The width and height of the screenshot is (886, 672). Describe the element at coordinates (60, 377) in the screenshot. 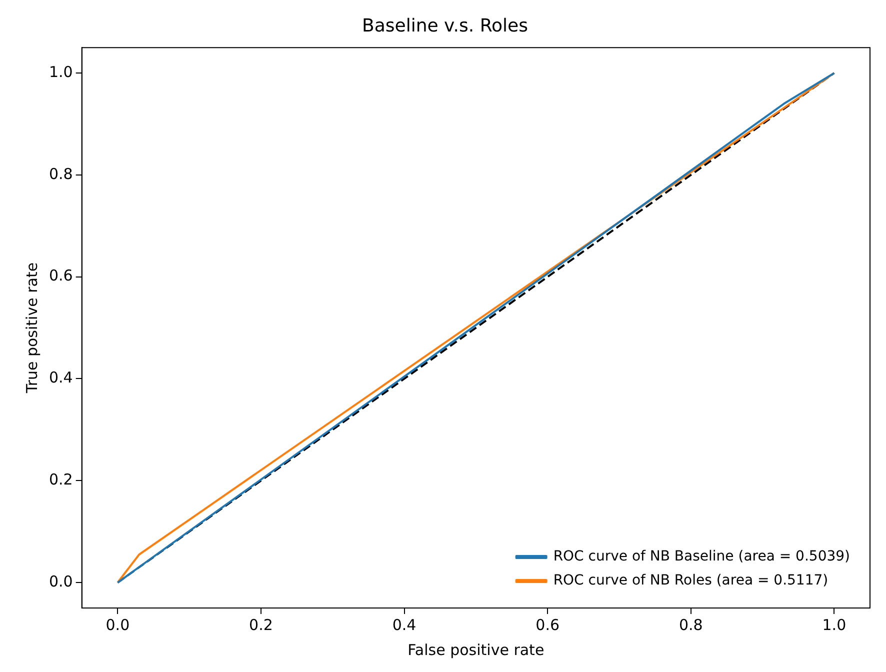

I see `y-tick-label: 0.4` at that location.